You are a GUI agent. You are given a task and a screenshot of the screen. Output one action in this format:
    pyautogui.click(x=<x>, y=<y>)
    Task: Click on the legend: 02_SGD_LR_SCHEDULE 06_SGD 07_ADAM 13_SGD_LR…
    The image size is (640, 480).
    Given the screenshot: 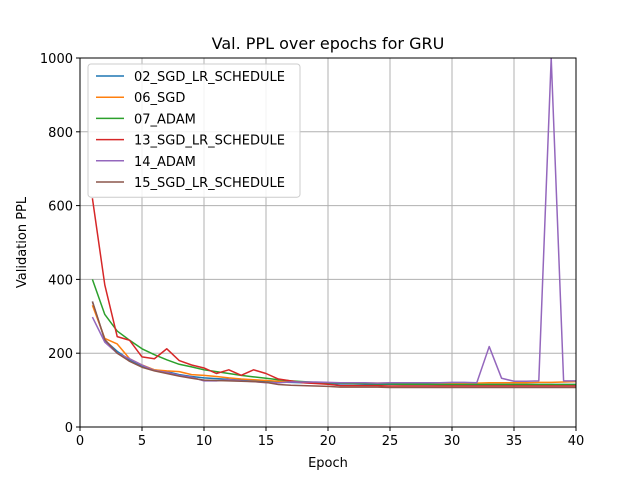 What is the action you would take?
    pyautogui.click(x=194, y=130)
    